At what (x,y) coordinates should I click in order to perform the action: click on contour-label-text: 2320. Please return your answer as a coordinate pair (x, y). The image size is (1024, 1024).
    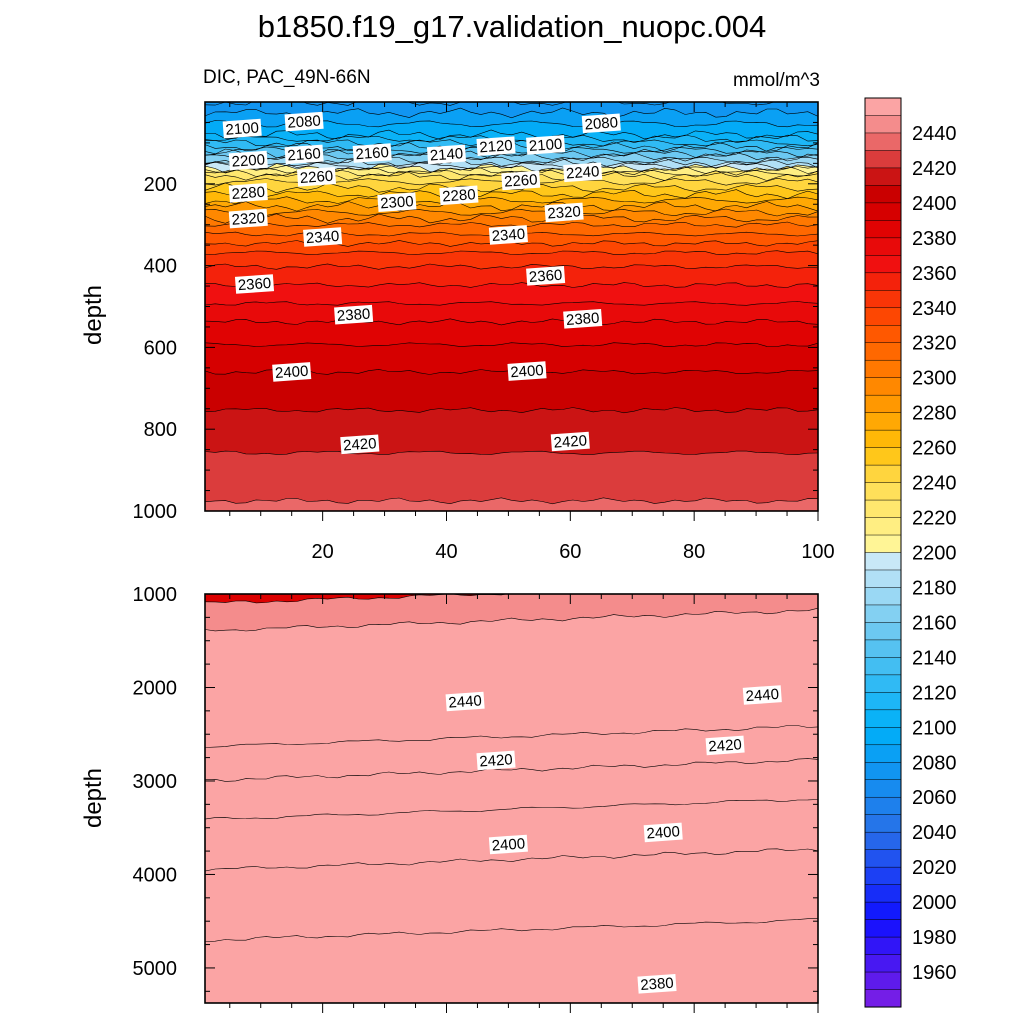
    Looking at the image, I should click on (248, 218).